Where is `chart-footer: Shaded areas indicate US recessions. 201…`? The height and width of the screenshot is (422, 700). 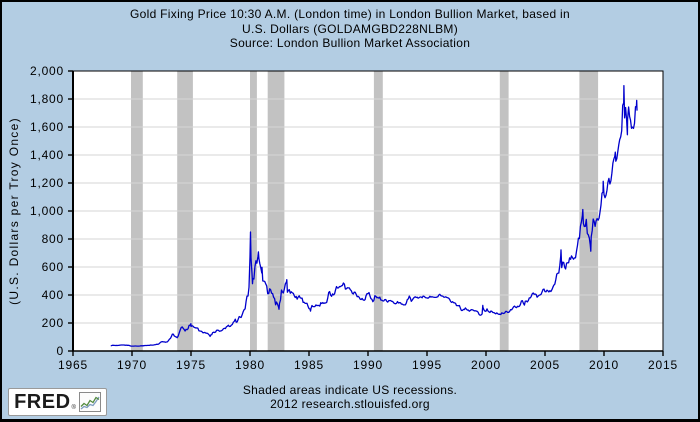
chart-footer: Shaded areas indicate US recessions. 201… is located at coordinates (350, 397).